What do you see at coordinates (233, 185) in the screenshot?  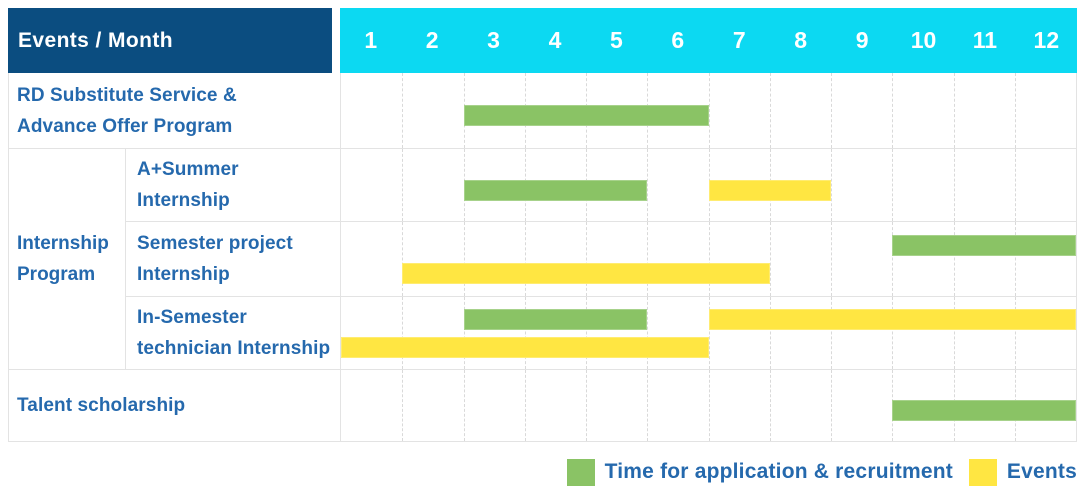 I see `row-label: A+Summer Internship` at bounding box center [233, 185].